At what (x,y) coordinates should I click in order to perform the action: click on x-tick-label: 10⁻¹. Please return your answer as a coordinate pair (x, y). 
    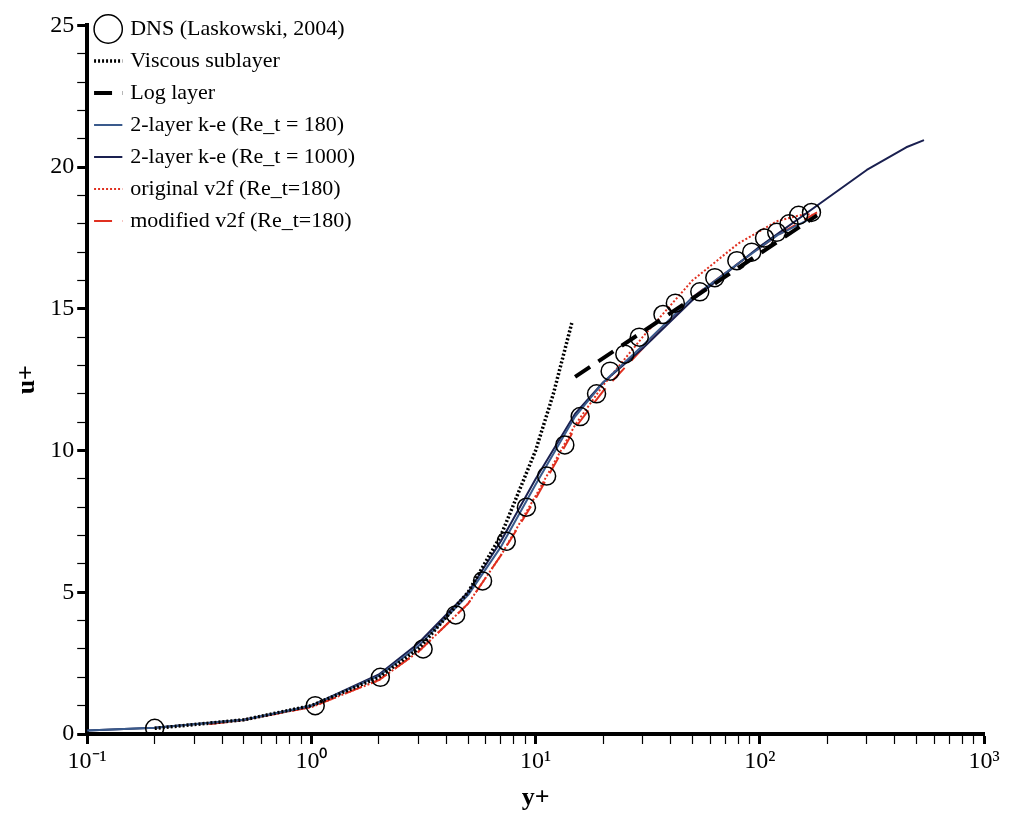
    Looking at the image, I should click on (87, 759).